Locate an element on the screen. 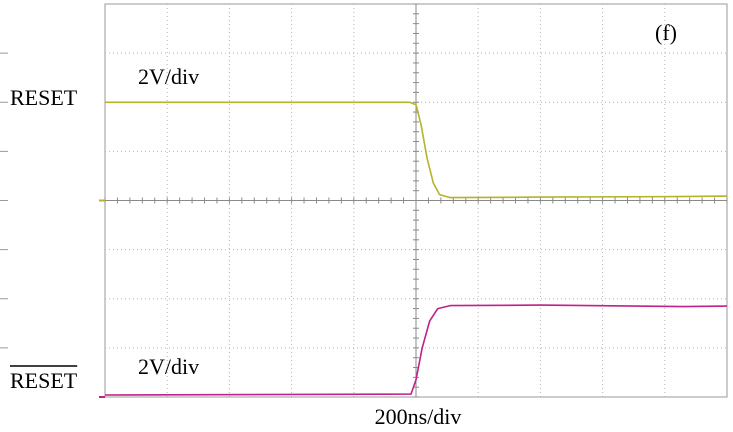 The image size is (733, 432). channel-2-name-label: RESET is located at coordinates (44, 380).